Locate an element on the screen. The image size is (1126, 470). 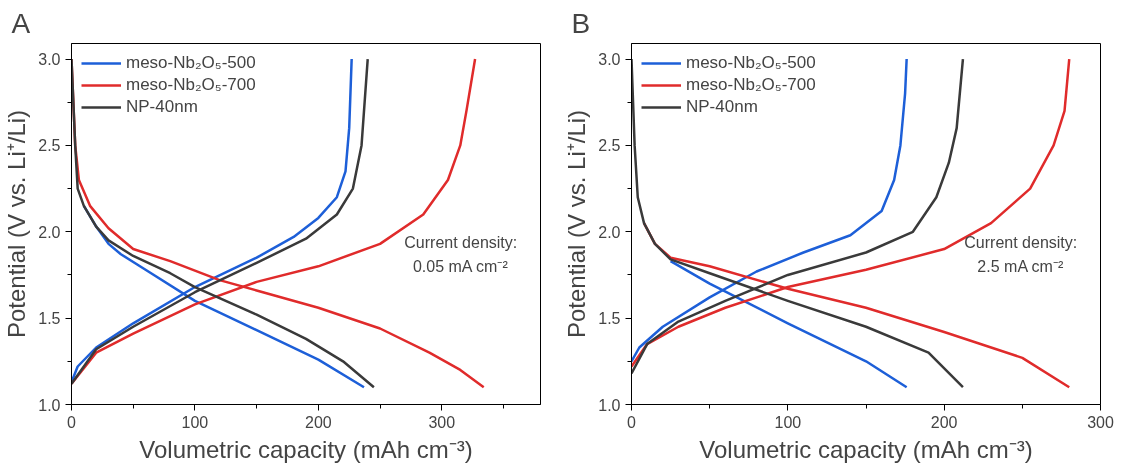
chart-title: A is located at coordinates (21, 23).